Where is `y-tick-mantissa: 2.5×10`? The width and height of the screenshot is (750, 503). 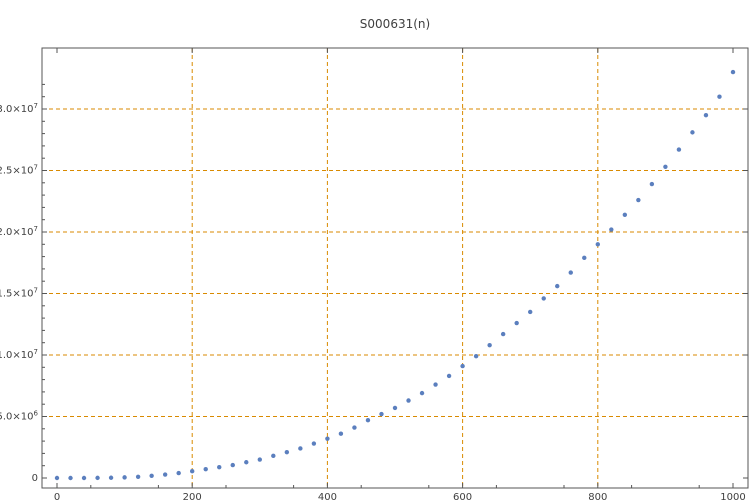
y-tick-mantissa: 2.5×10 is located at coordinates (17, 171).